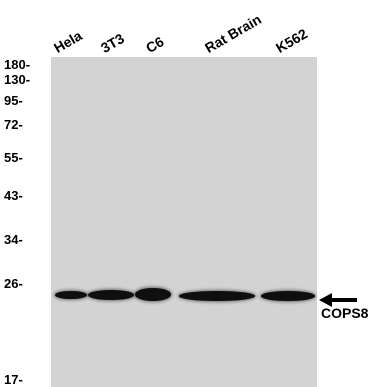  Describe the element at coordinates (68, 41) in the screenshot. I see `lane-label-hela: Hela` at that location.